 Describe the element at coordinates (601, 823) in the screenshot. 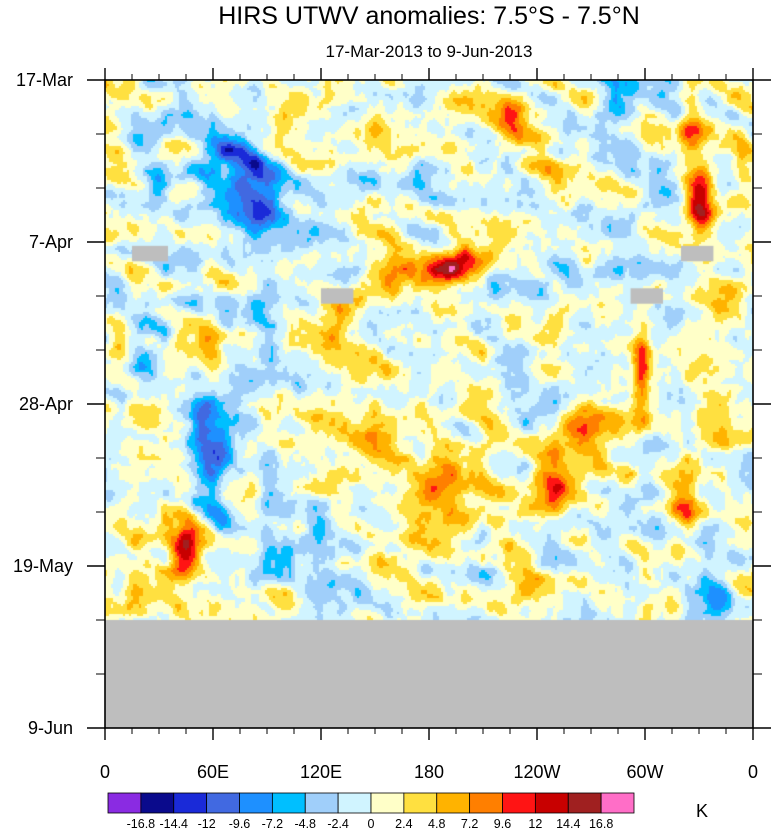

I see `colorbar-label: 16.8` at that location.